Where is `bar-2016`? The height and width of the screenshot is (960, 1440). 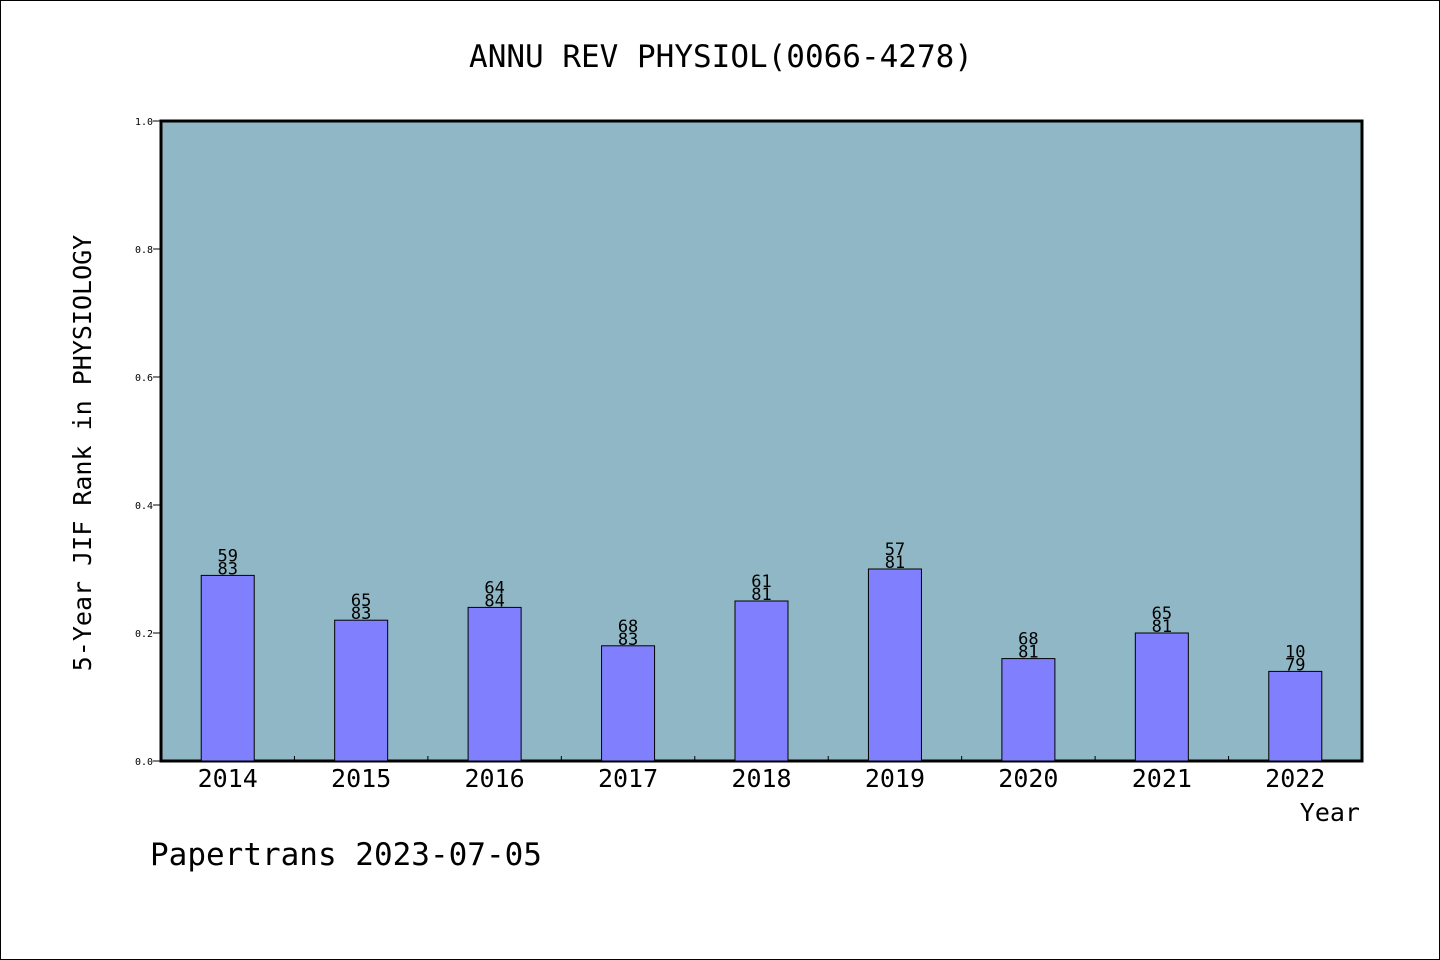
bar-2016 is located at coordinates (494, 684).